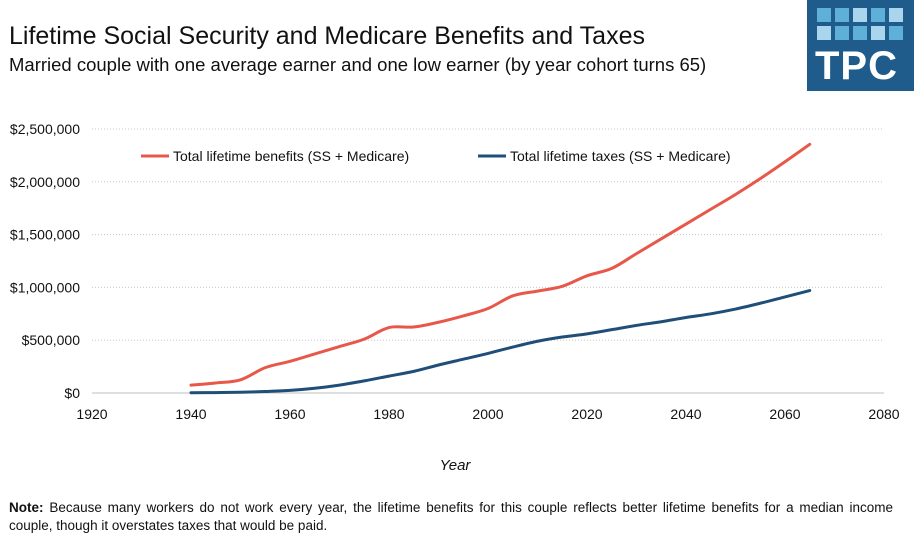  I want to click on x-tick-label: 2060, so click(784, 414).